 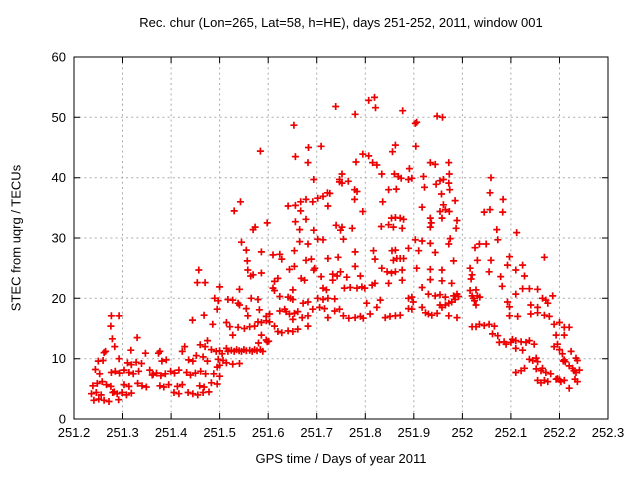 What do you see at coordinates (16, 238) in the screenshot?
I see `y-axis-label: STEC from uqrg / TECUs` at bounding box center [16, 238].